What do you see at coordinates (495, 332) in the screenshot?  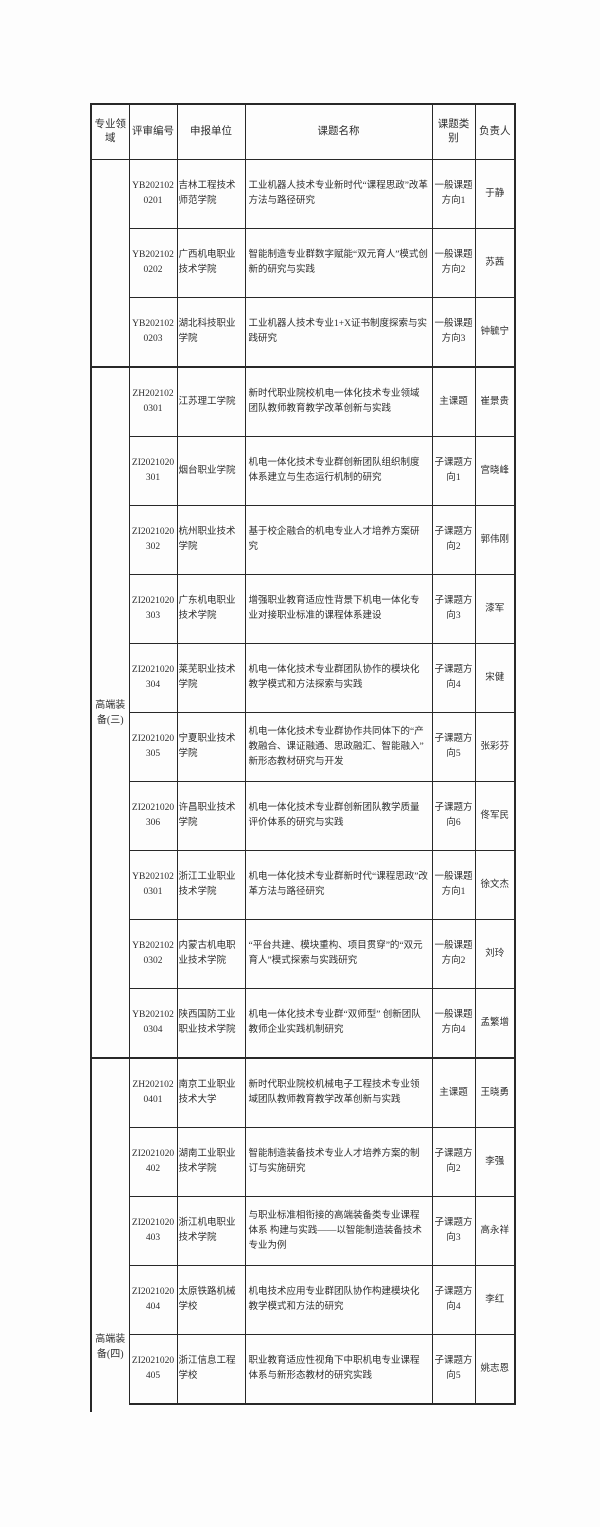 I see `leader-cell: 钟毓宁` at bounding box center [495, 332].